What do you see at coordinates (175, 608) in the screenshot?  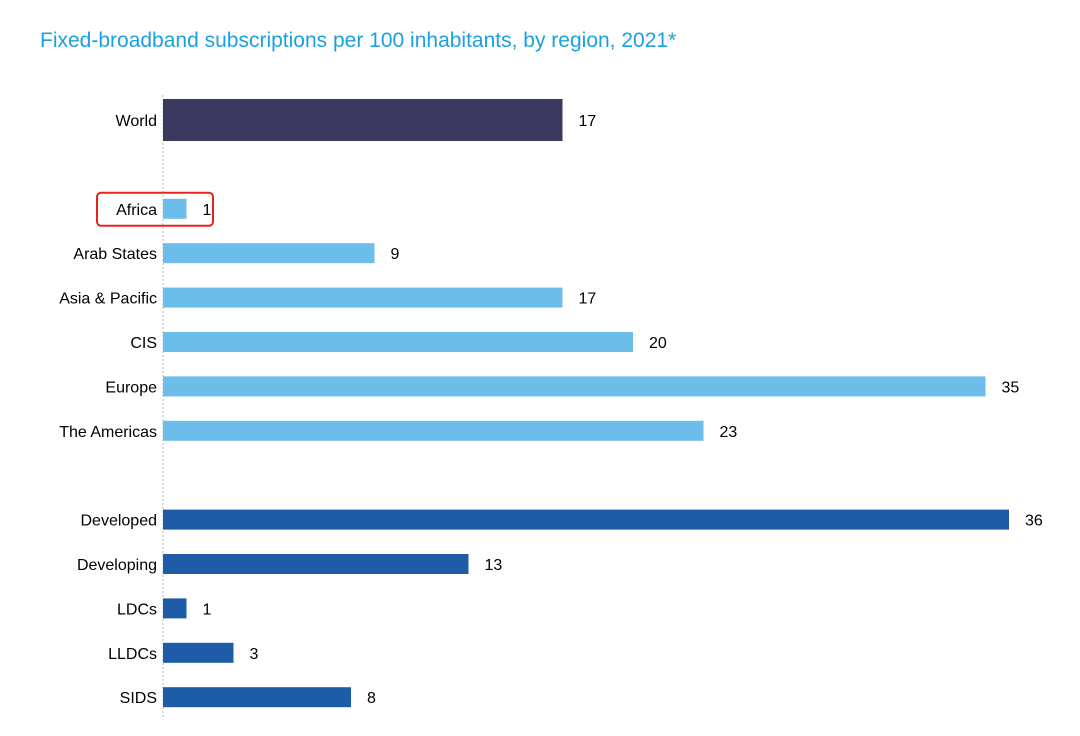 I see `bar-ldcs` at bounding box center [175, 608].